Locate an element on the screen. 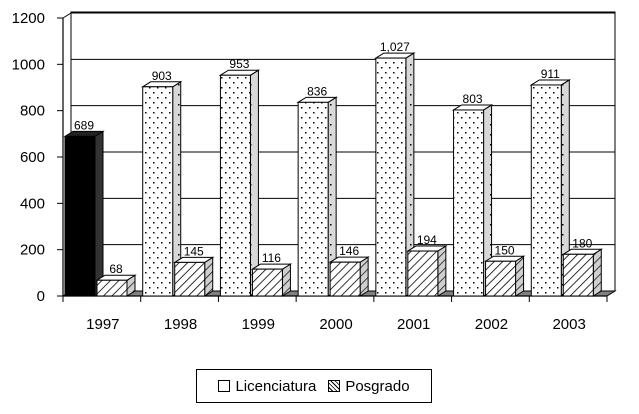 The height and width of the screenshot is (414, 639). y-tick-label: 1000 is located at coordinates (28, 64).